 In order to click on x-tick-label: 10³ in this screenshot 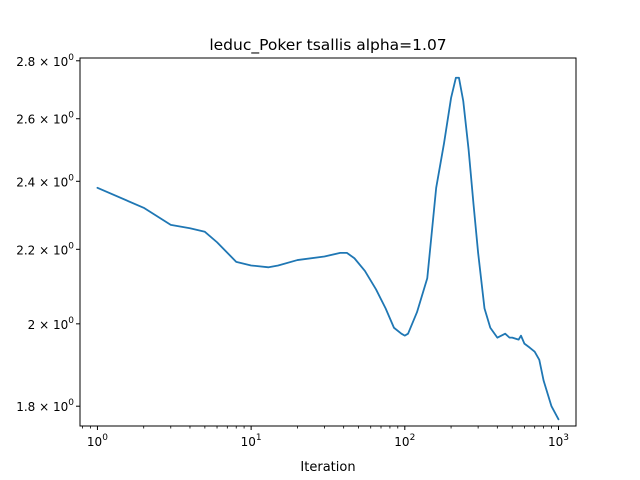, I will do `click(558, 441)`.